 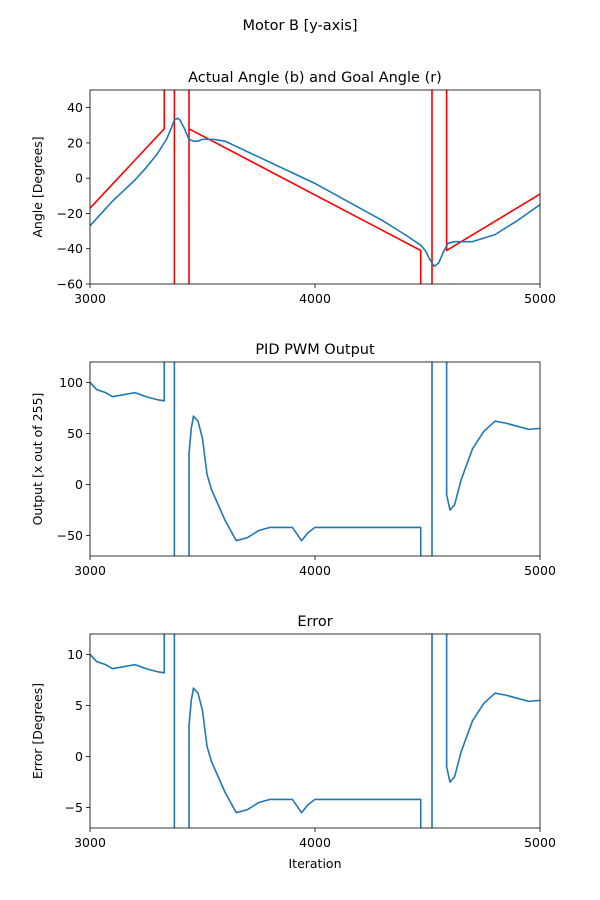 I want to click on y-axis-label: Error [Degrees], so click(x=37, y=731).